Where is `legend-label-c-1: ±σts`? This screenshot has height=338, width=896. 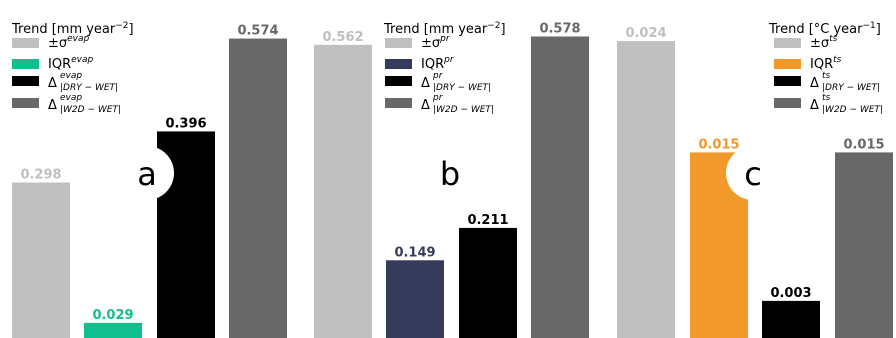 legend-label-c-1: ±σts is located at coordinates (824, 42).